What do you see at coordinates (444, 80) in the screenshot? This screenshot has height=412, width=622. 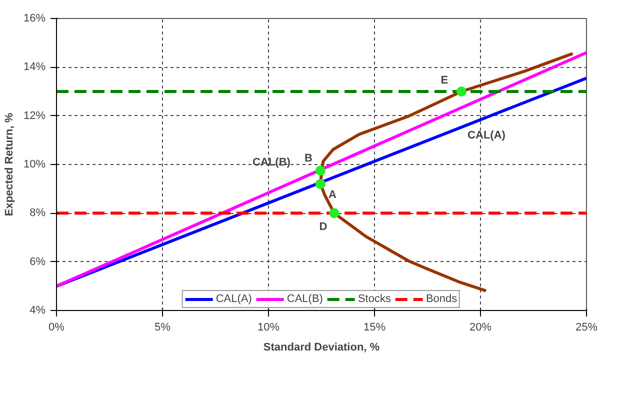 I see `annotation: E` at bounding box center [444, 80].